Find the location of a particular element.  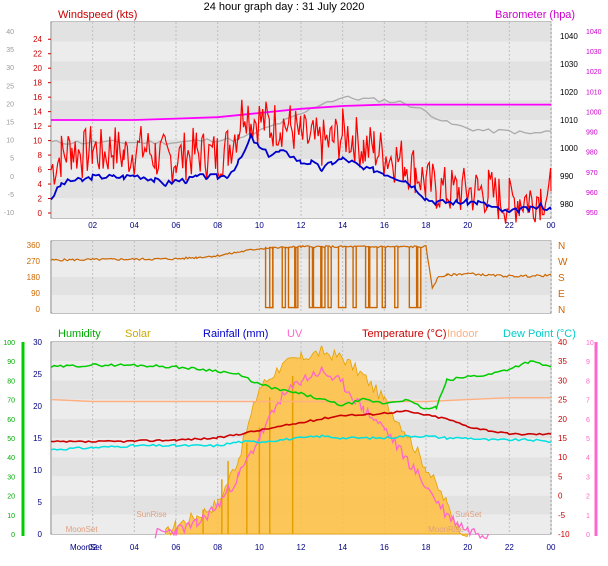

page-title: 24 hour graph day : 31 July 2020 is located at coordinates (284, 7).